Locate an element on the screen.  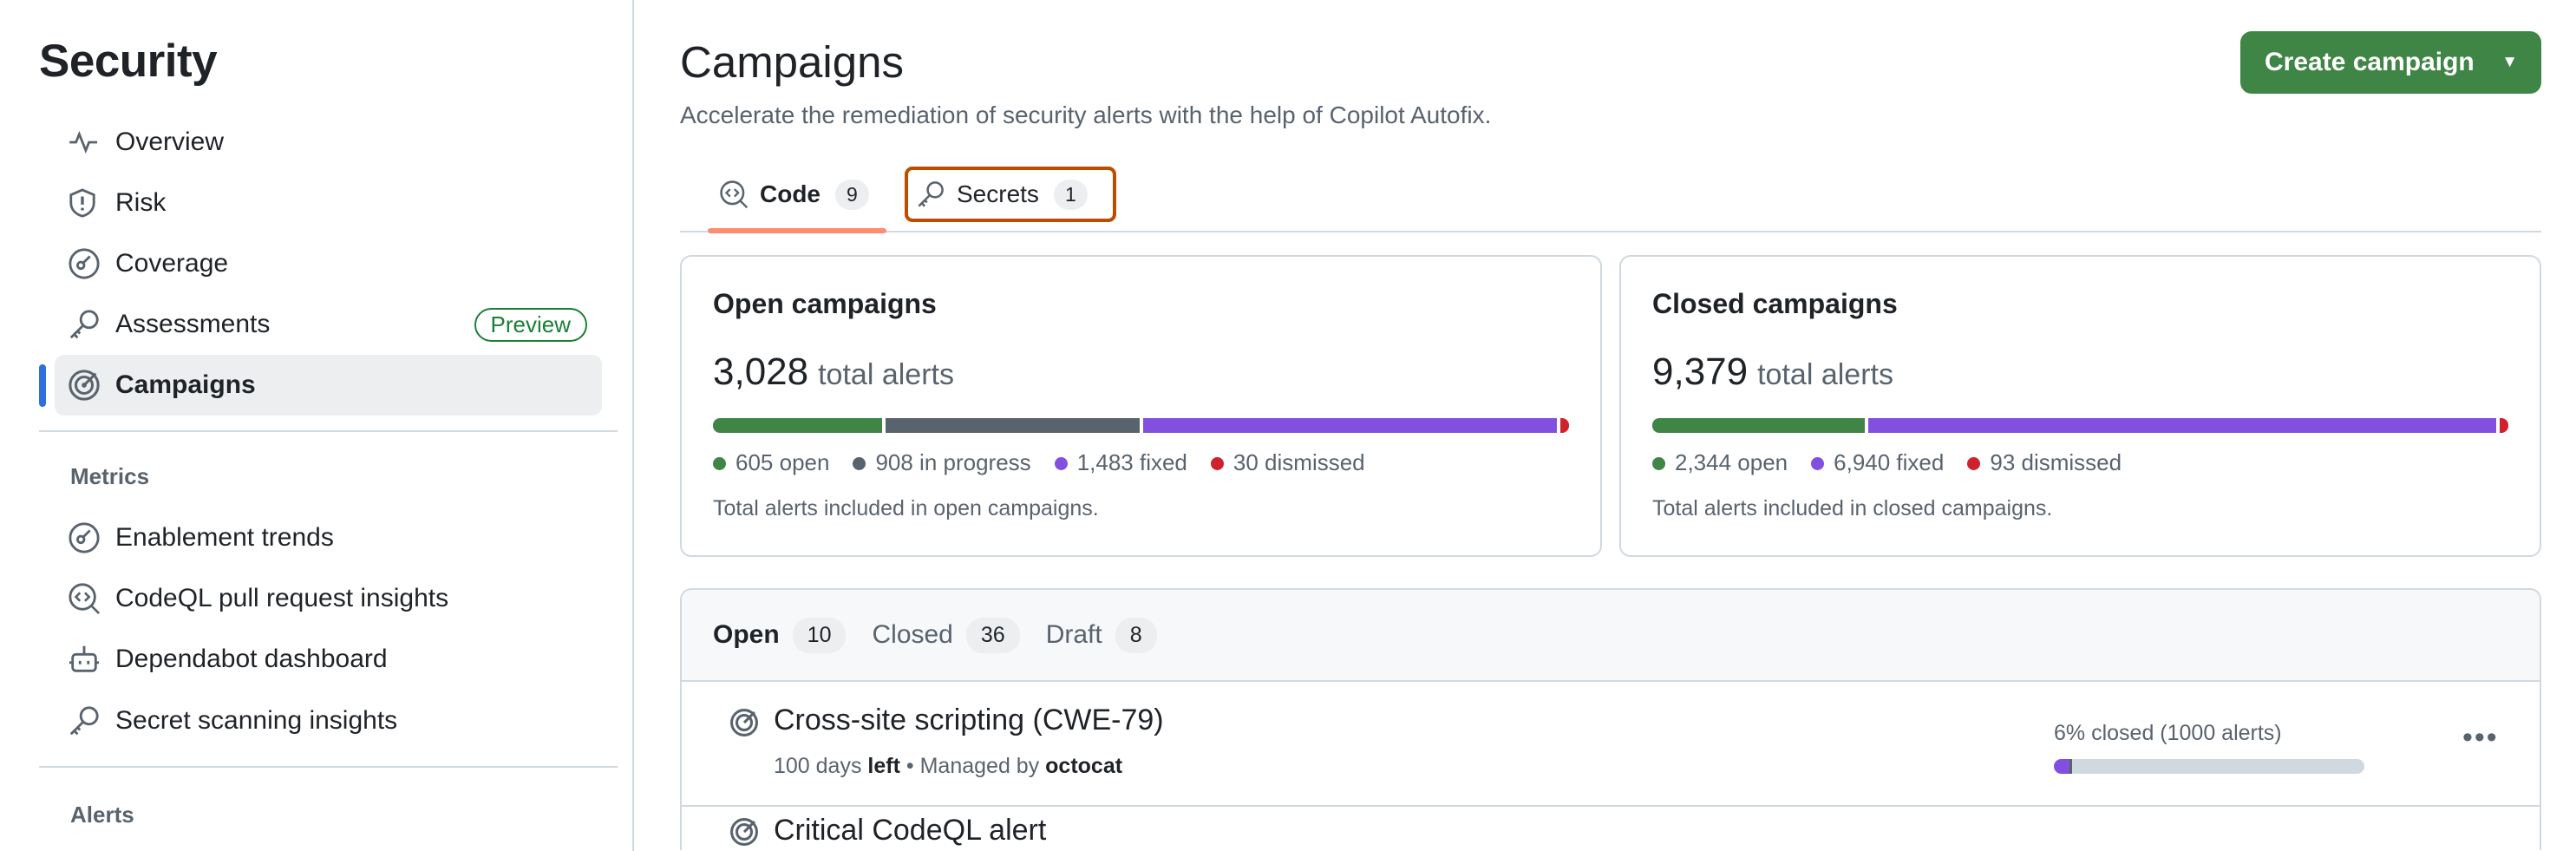
alerts-stacked-bar is located at coordinates (2080, 425).